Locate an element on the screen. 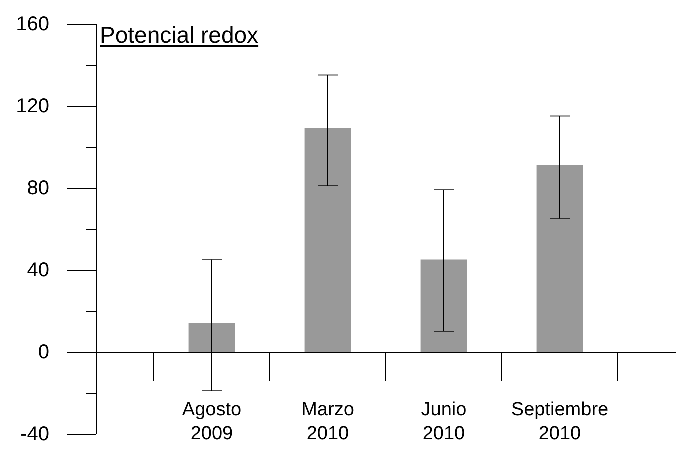 The image size is (678, 450). y-tick-label: 80 is located at coordinates (38, 189).